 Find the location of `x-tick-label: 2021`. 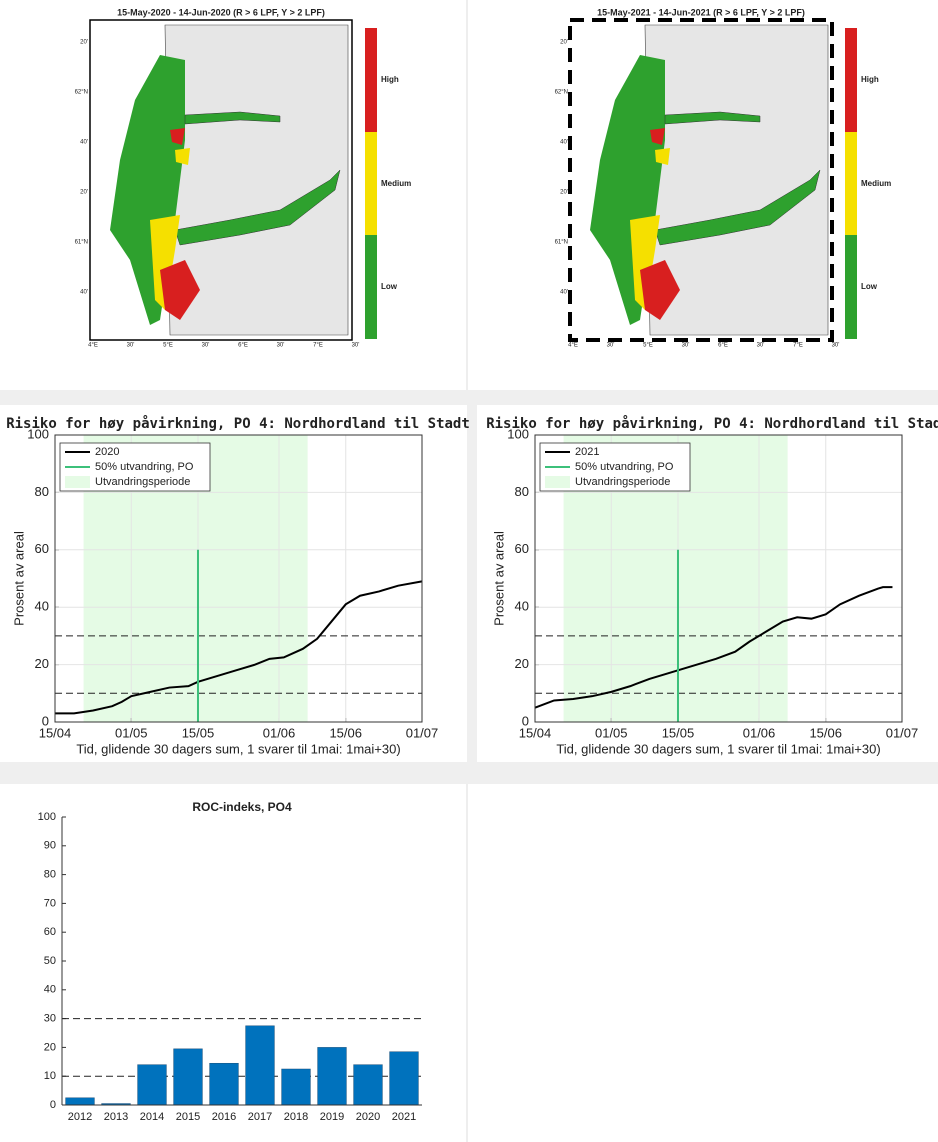

x-tick-label: 2021 is located at coordinates (404, 1117).